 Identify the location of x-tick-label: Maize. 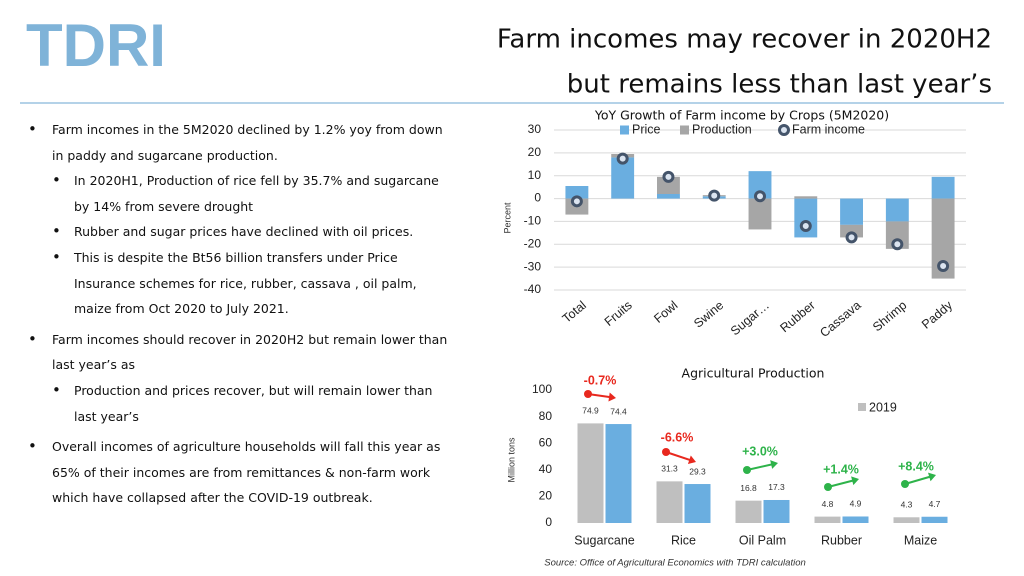
(920, 540).